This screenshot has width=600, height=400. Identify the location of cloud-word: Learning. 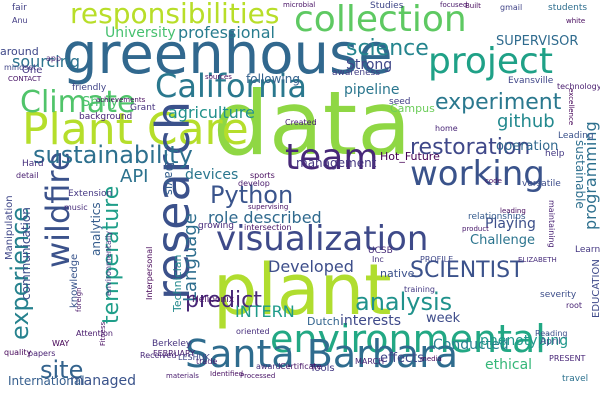
(587, 250).